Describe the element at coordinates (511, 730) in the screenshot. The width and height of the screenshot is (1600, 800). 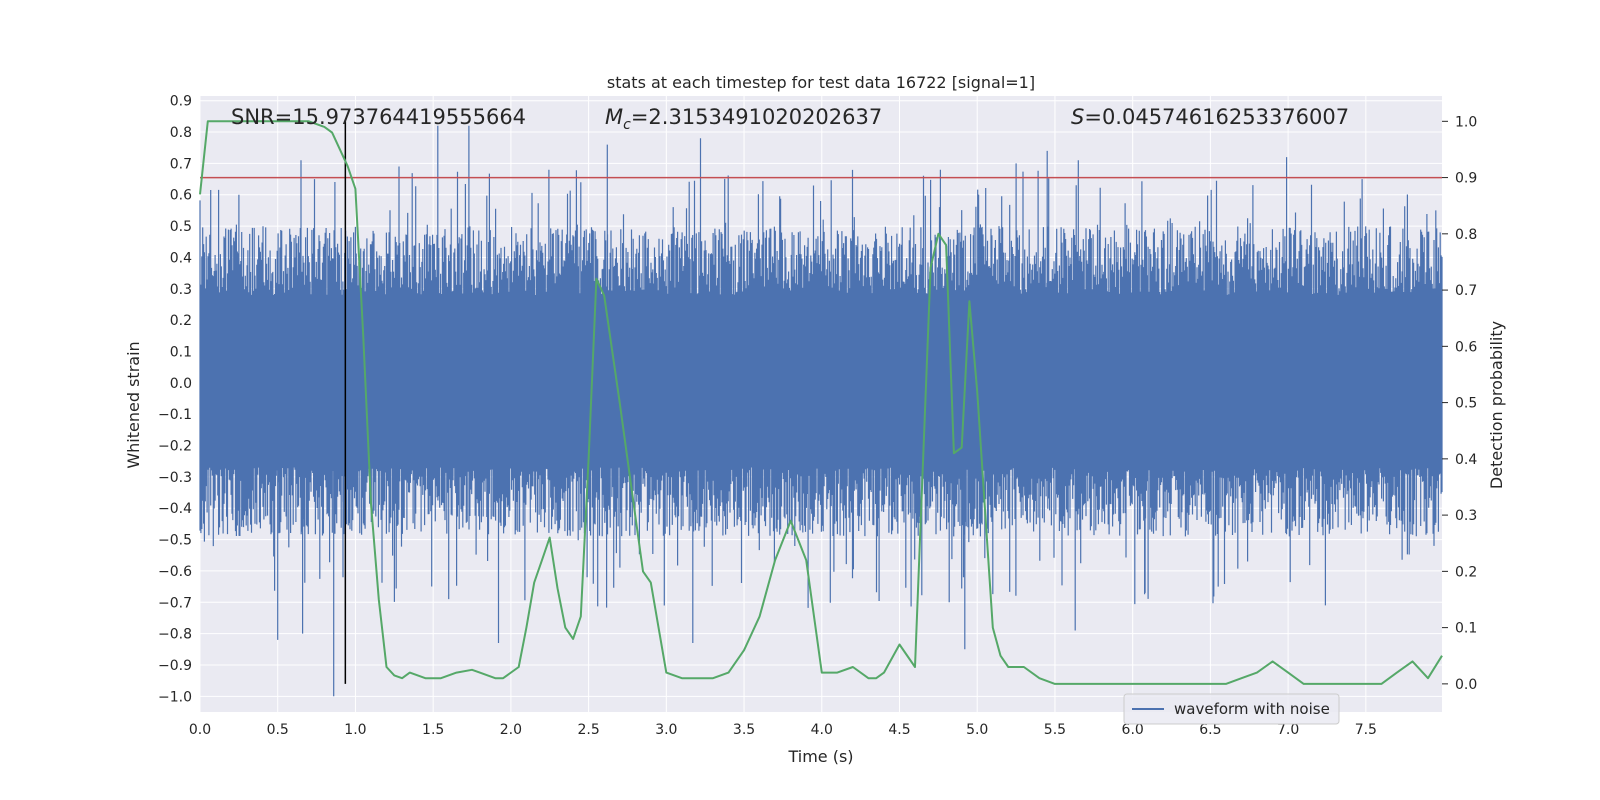
I see `x-tick-label: 2.0` at that location.